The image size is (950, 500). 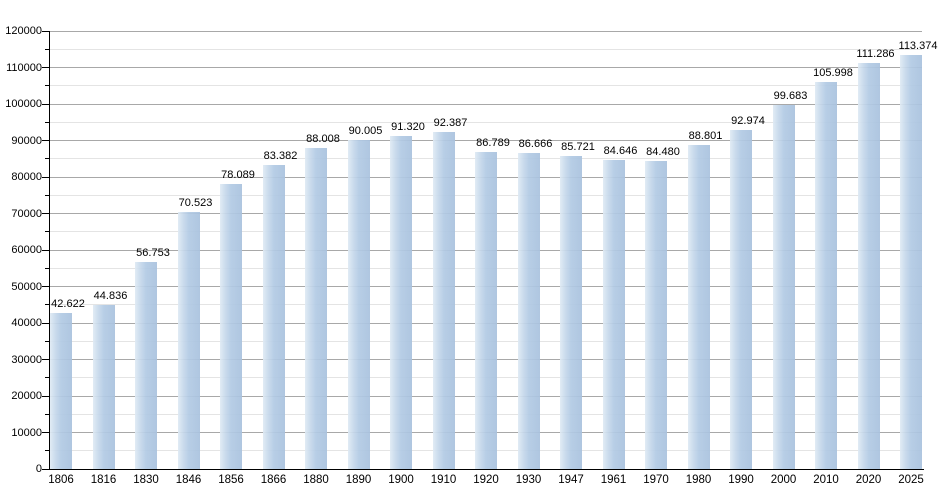 What do you see at coordinates (103, 480) in the screenshot?
I see `x-tick-label: 1816` at bounding box center [103, 480].